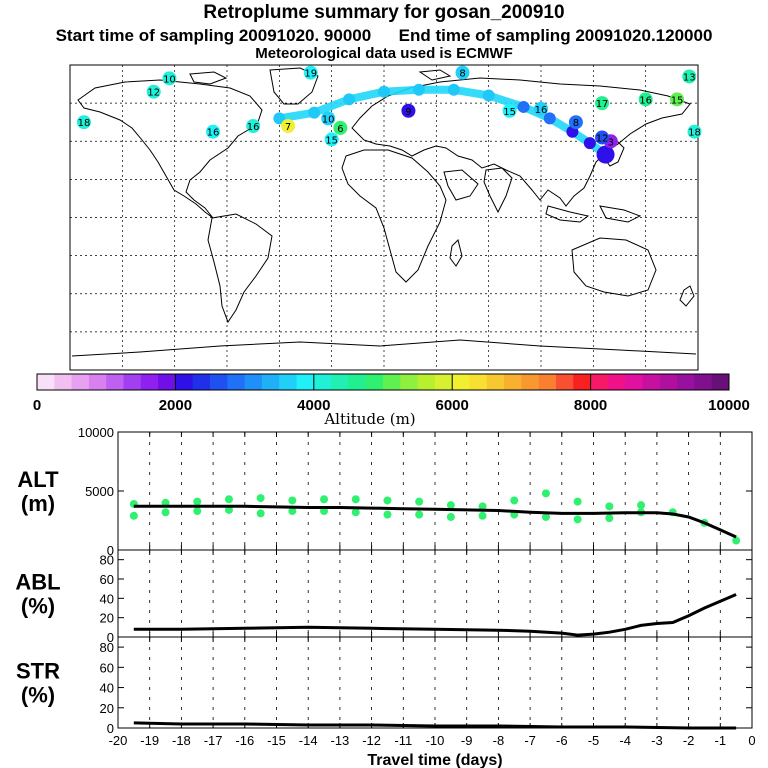 This screenshot has width=768, height=768. What do you see at coordinates (305, 35) in the screenshot?
I see `start-value: 20091020. 90000` at bounding box center [305, 35].